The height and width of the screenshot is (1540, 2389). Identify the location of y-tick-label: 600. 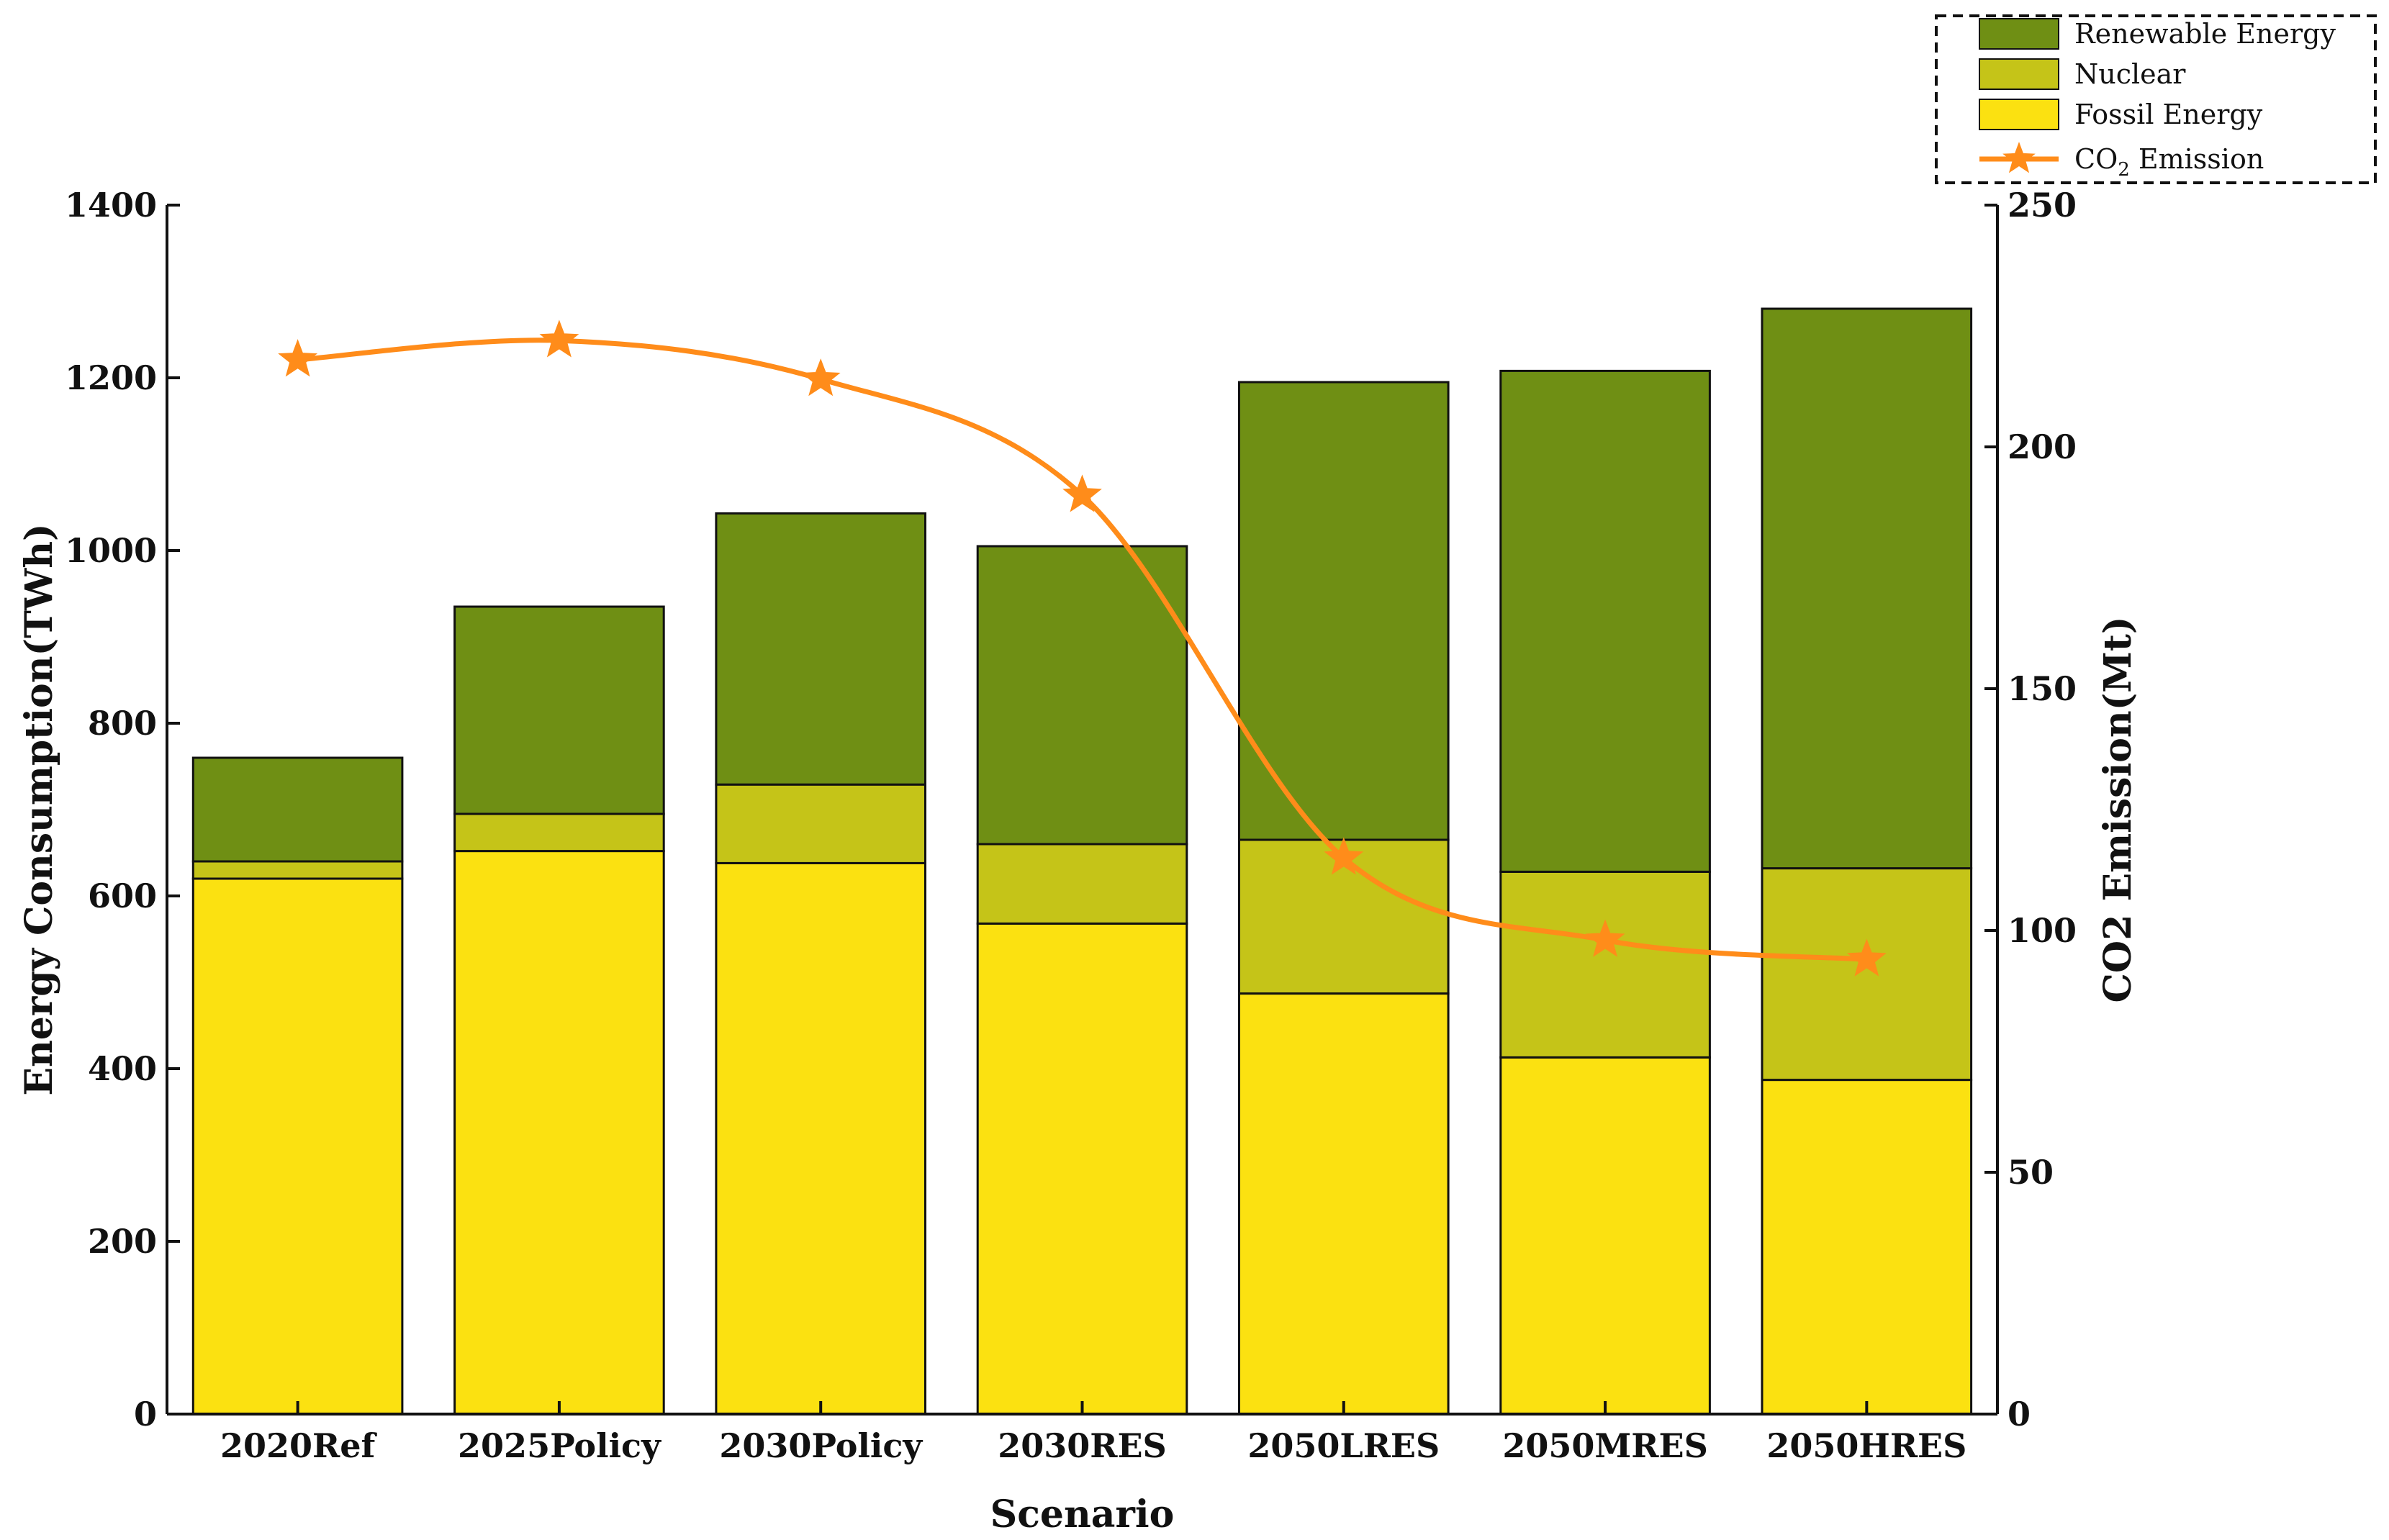
(122, 896).